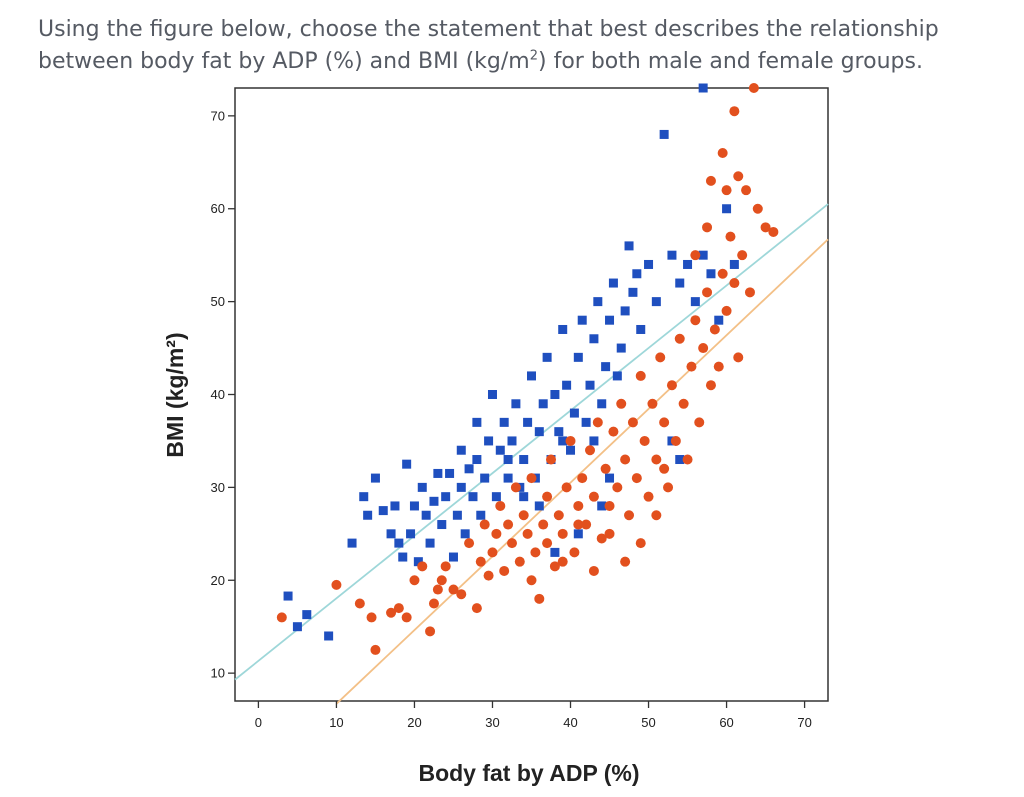 The width and height of the screenshot is (1024, 797). What do you see at coordinates (414, 722) in the screenshot?
I see `x-tick-label: 20` at bounding box center [414, 722].